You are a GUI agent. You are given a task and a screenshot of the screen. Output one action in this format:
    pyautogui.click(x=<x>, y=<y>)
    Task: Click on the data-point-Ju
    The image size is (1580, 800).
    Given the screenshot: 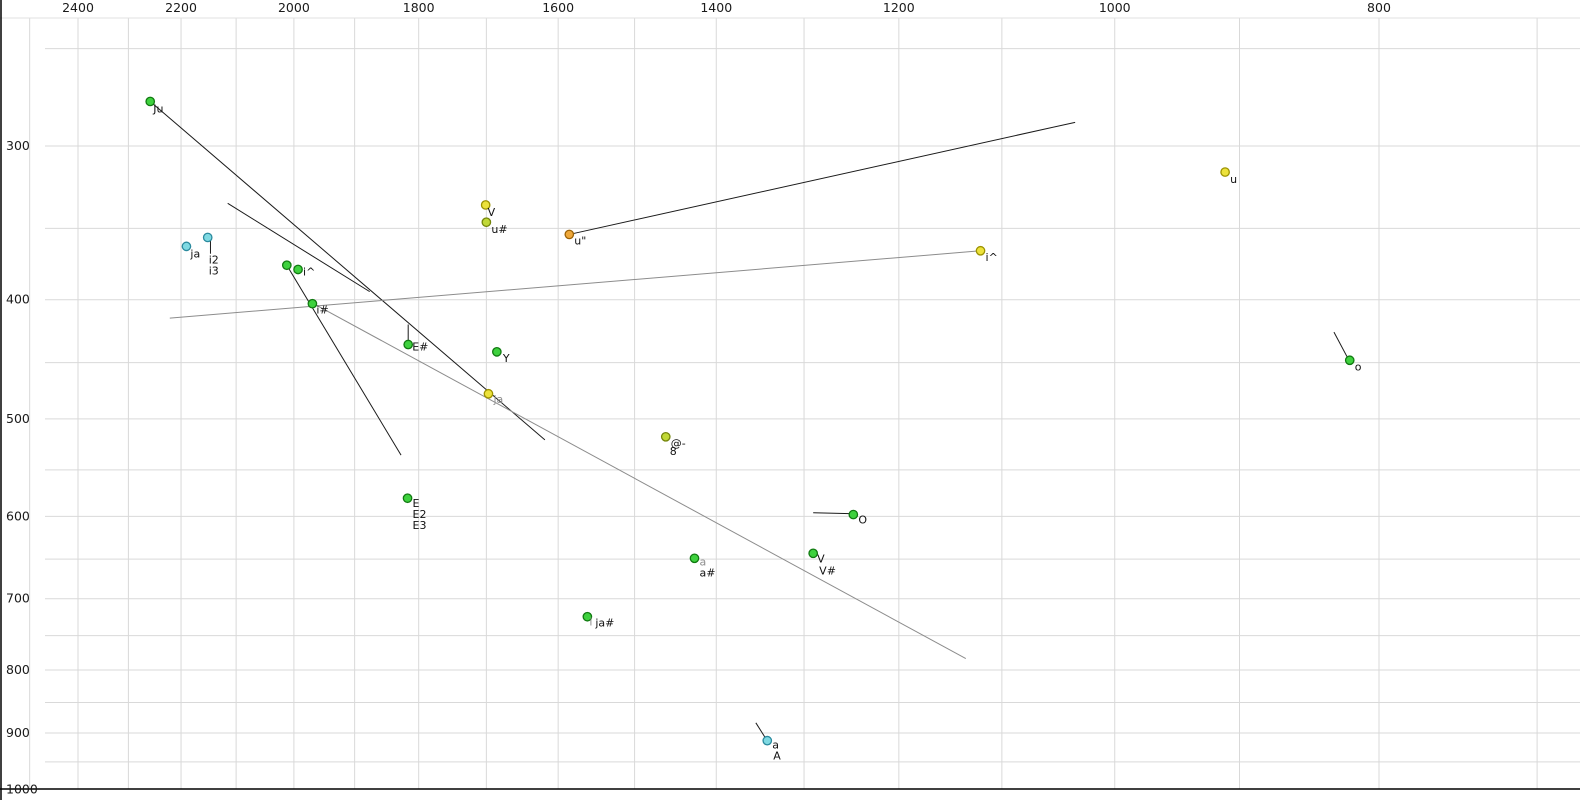 What is the action you would take?
    pyautogui.click(x=150, y=101)
    